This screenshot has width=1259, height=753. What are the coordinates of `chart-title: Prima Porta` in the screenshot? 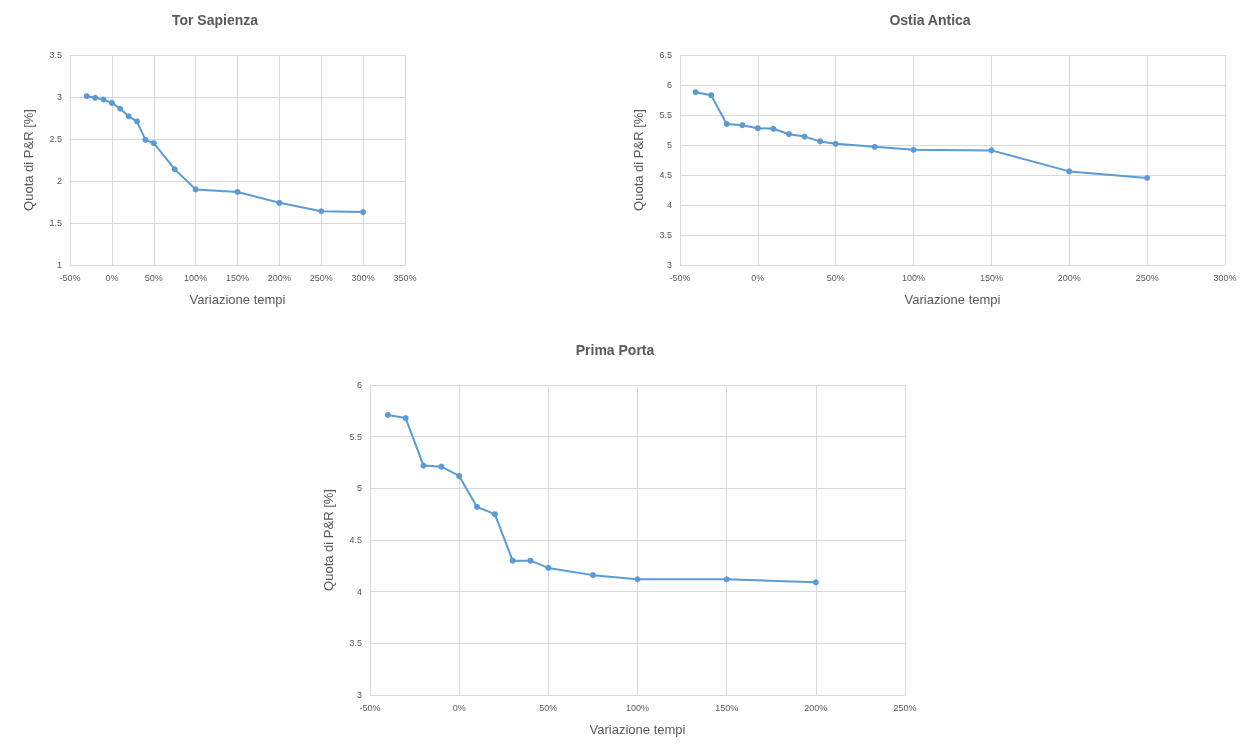 It's located at (615, 350).